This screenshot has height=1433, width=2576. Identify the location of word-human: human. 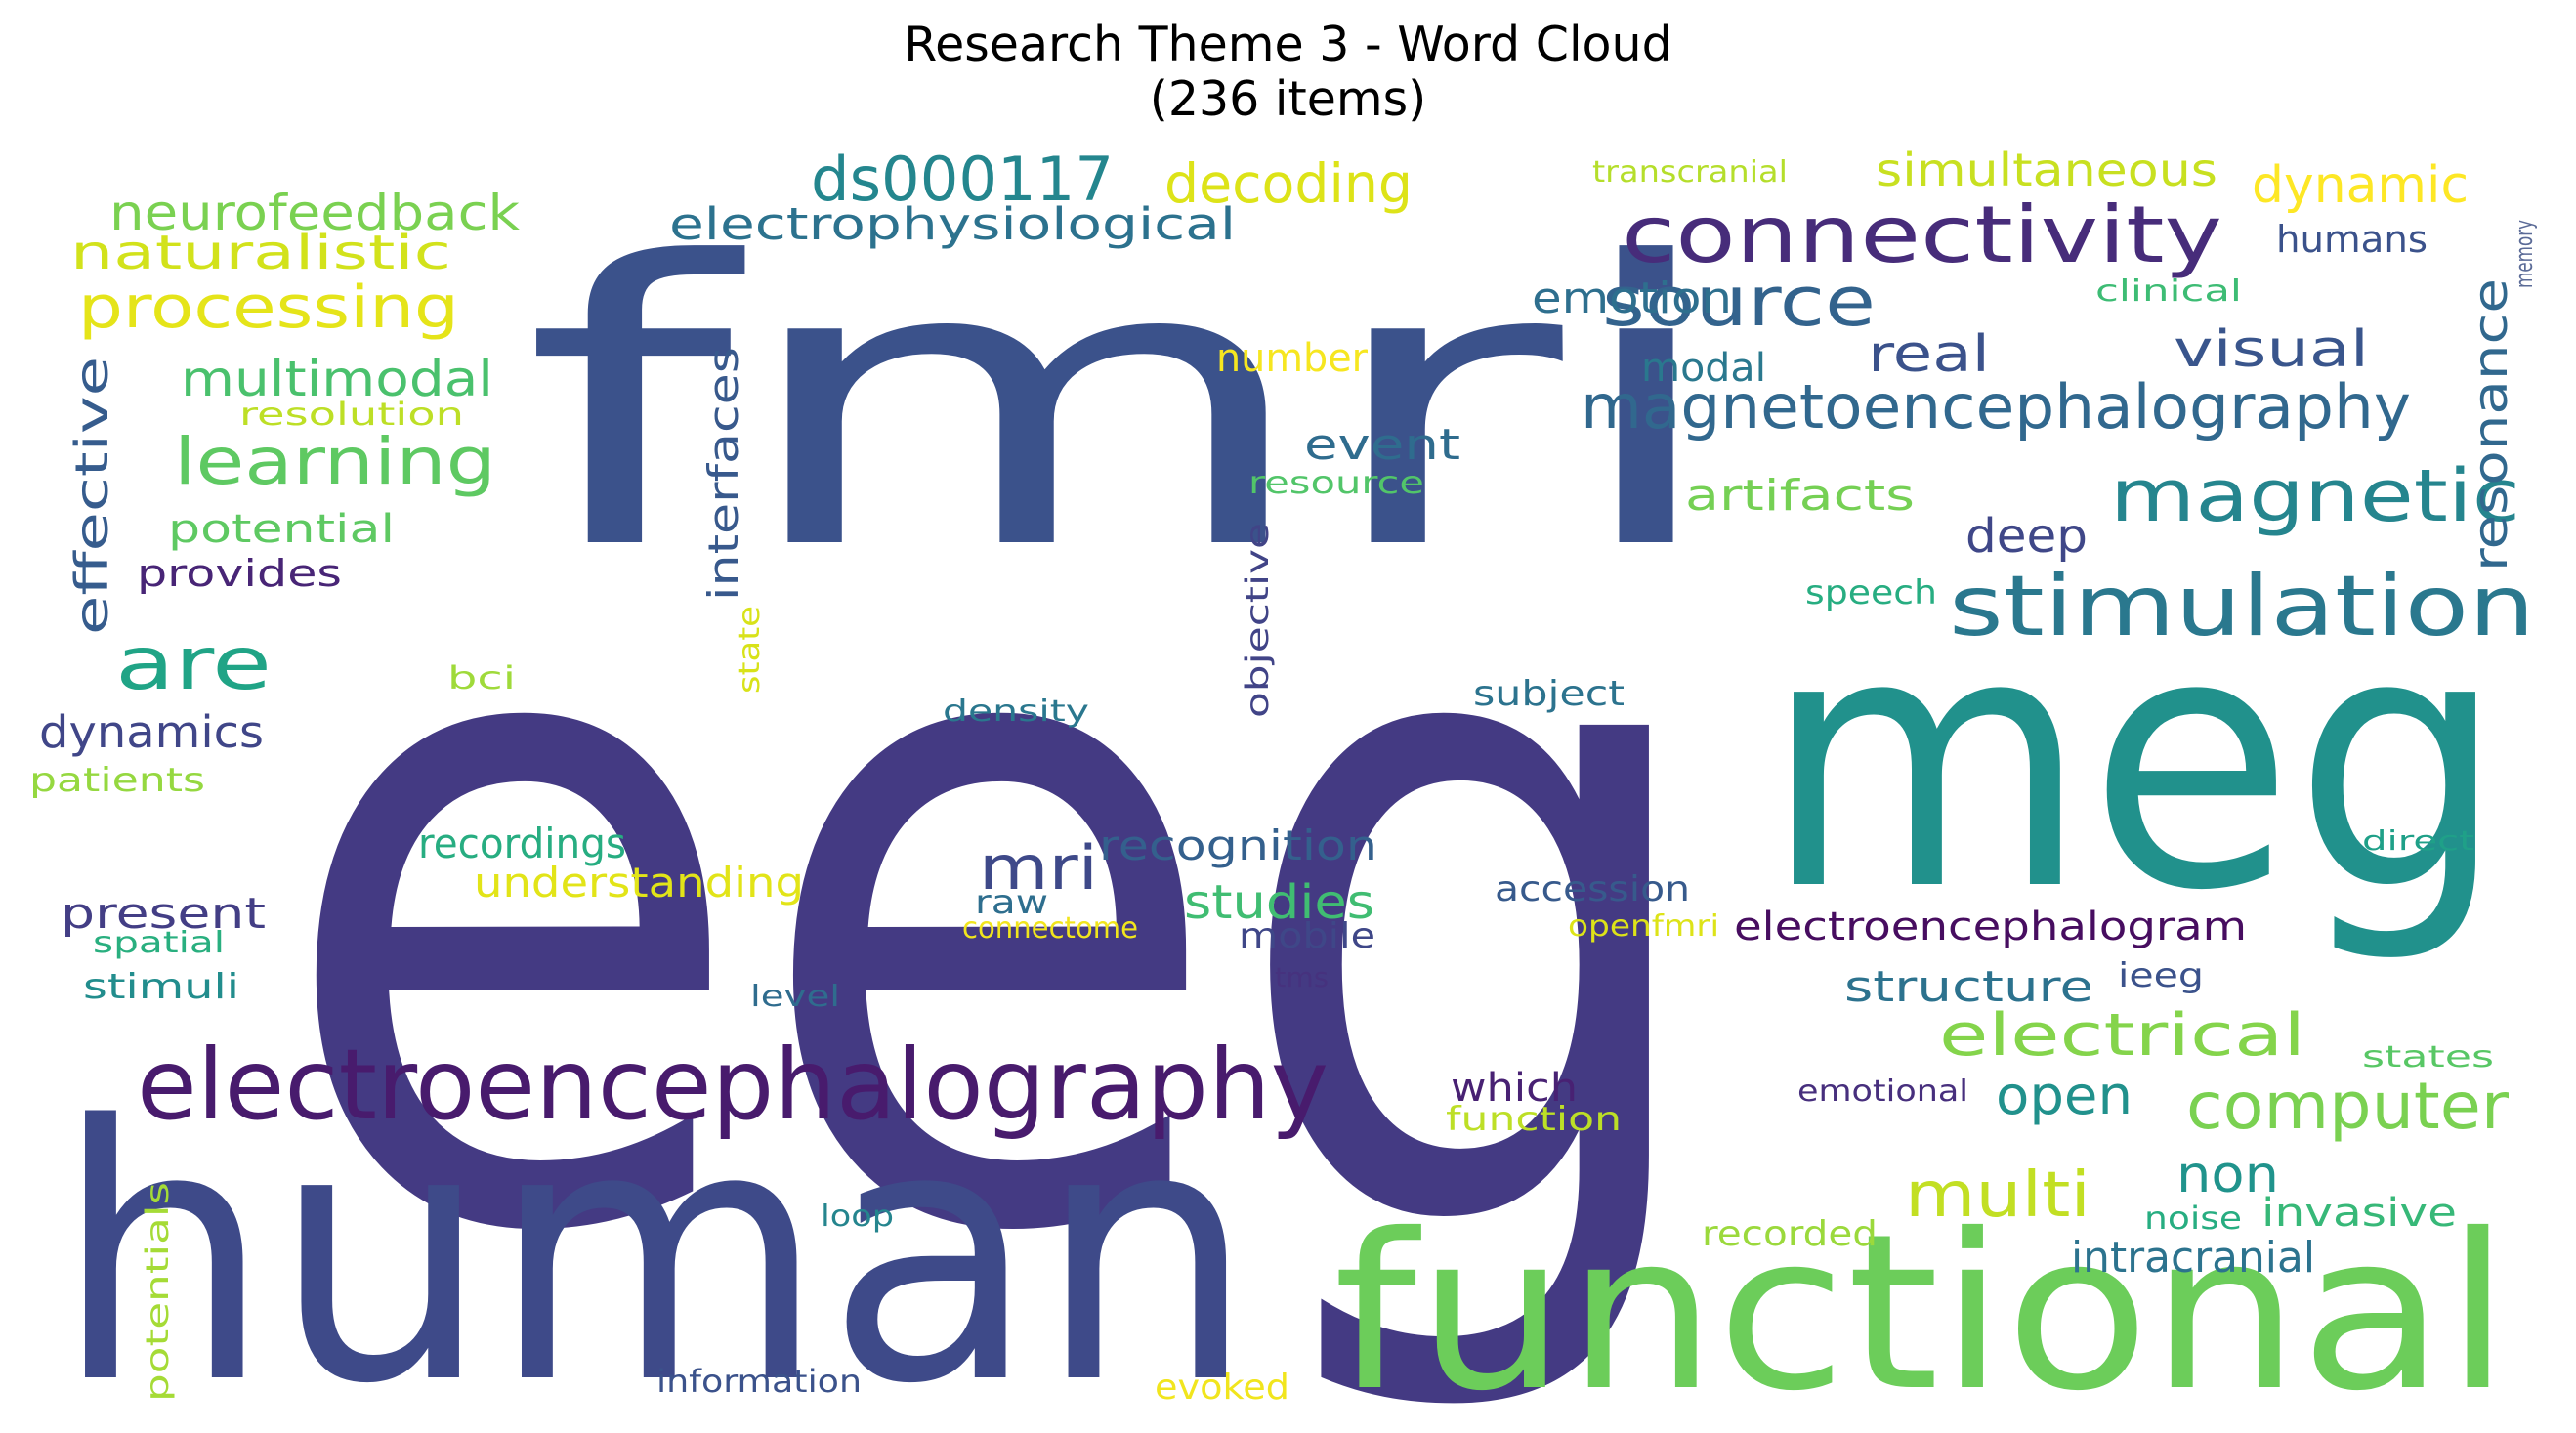
(654, 1242).